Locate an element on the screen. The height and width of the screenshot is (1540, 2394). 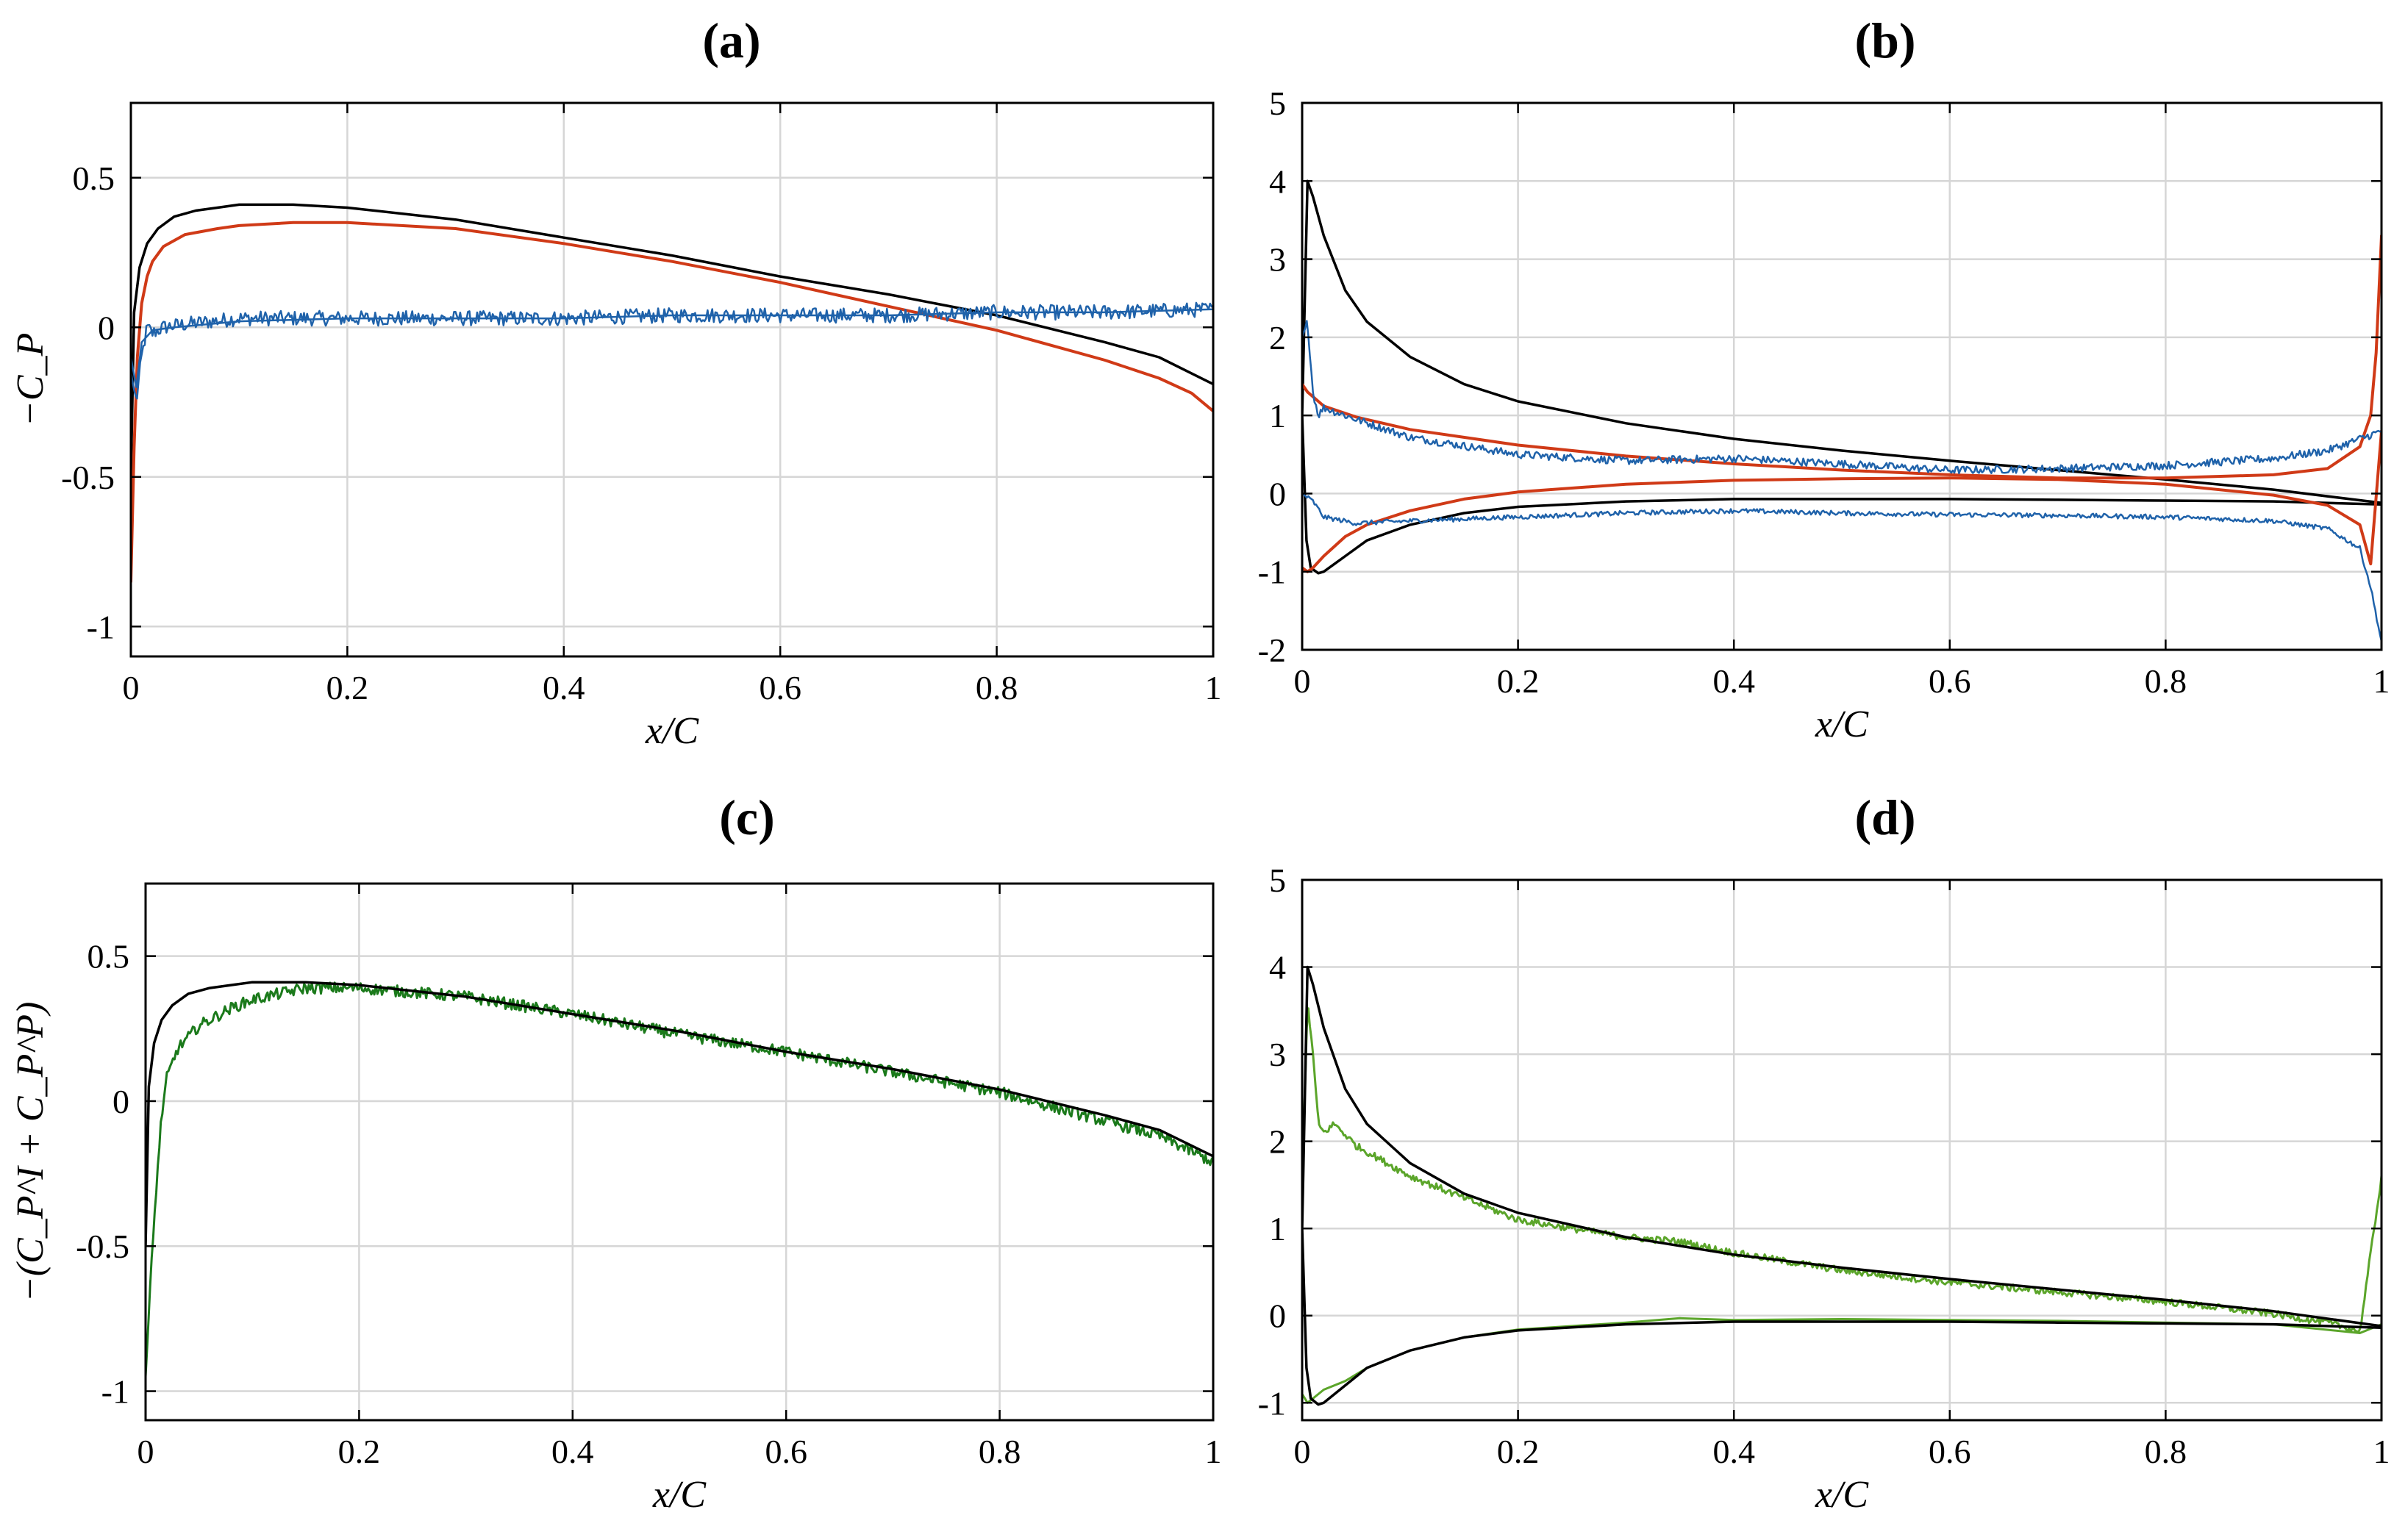
panel-title: (c) is located at coordinates (746, 817).